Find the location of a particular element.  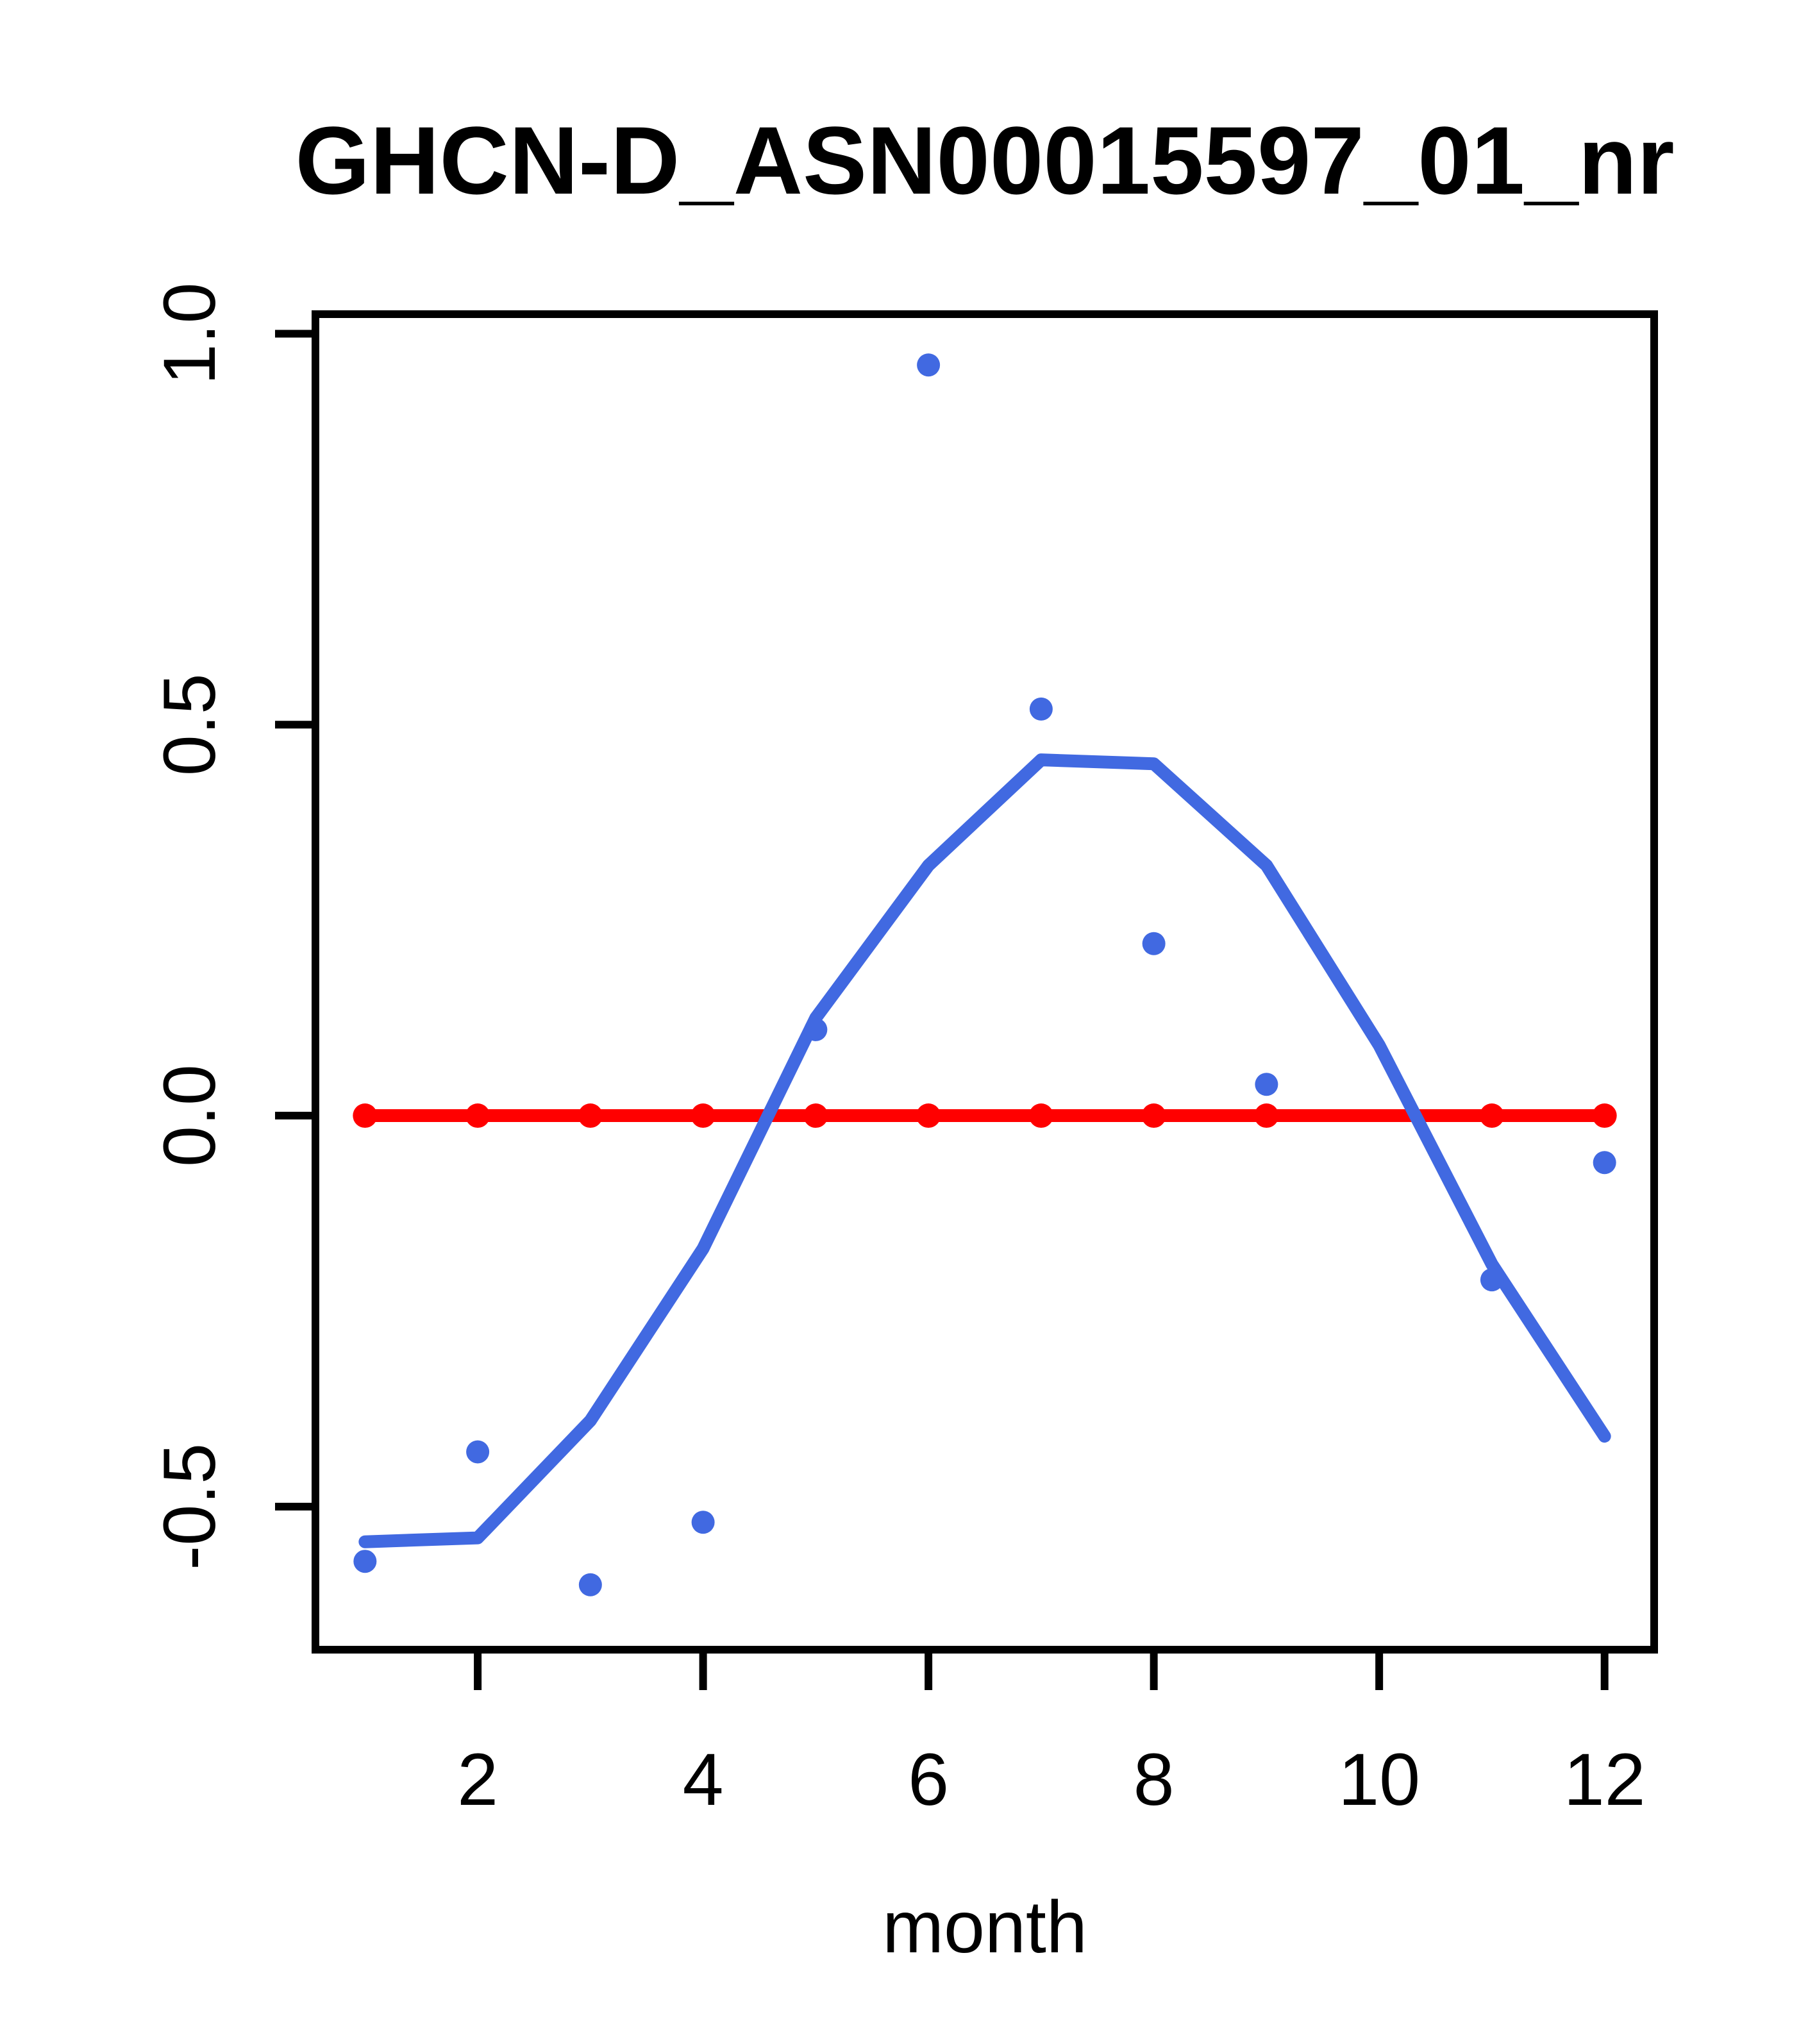

chart-title: GHCN-D_ASN00015597_01_nr is located at coordinates (984, 160).